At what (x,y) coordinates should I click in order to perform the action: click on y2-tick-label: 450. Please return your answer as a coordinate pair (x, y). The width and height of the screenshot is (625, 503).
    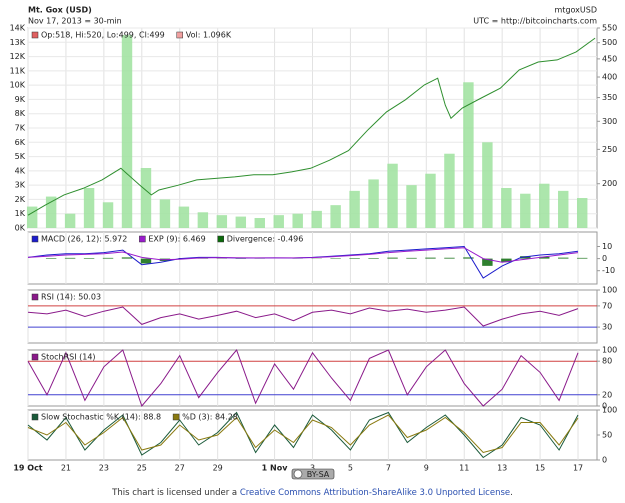
    Looking at the image, I should click on (609, 58).